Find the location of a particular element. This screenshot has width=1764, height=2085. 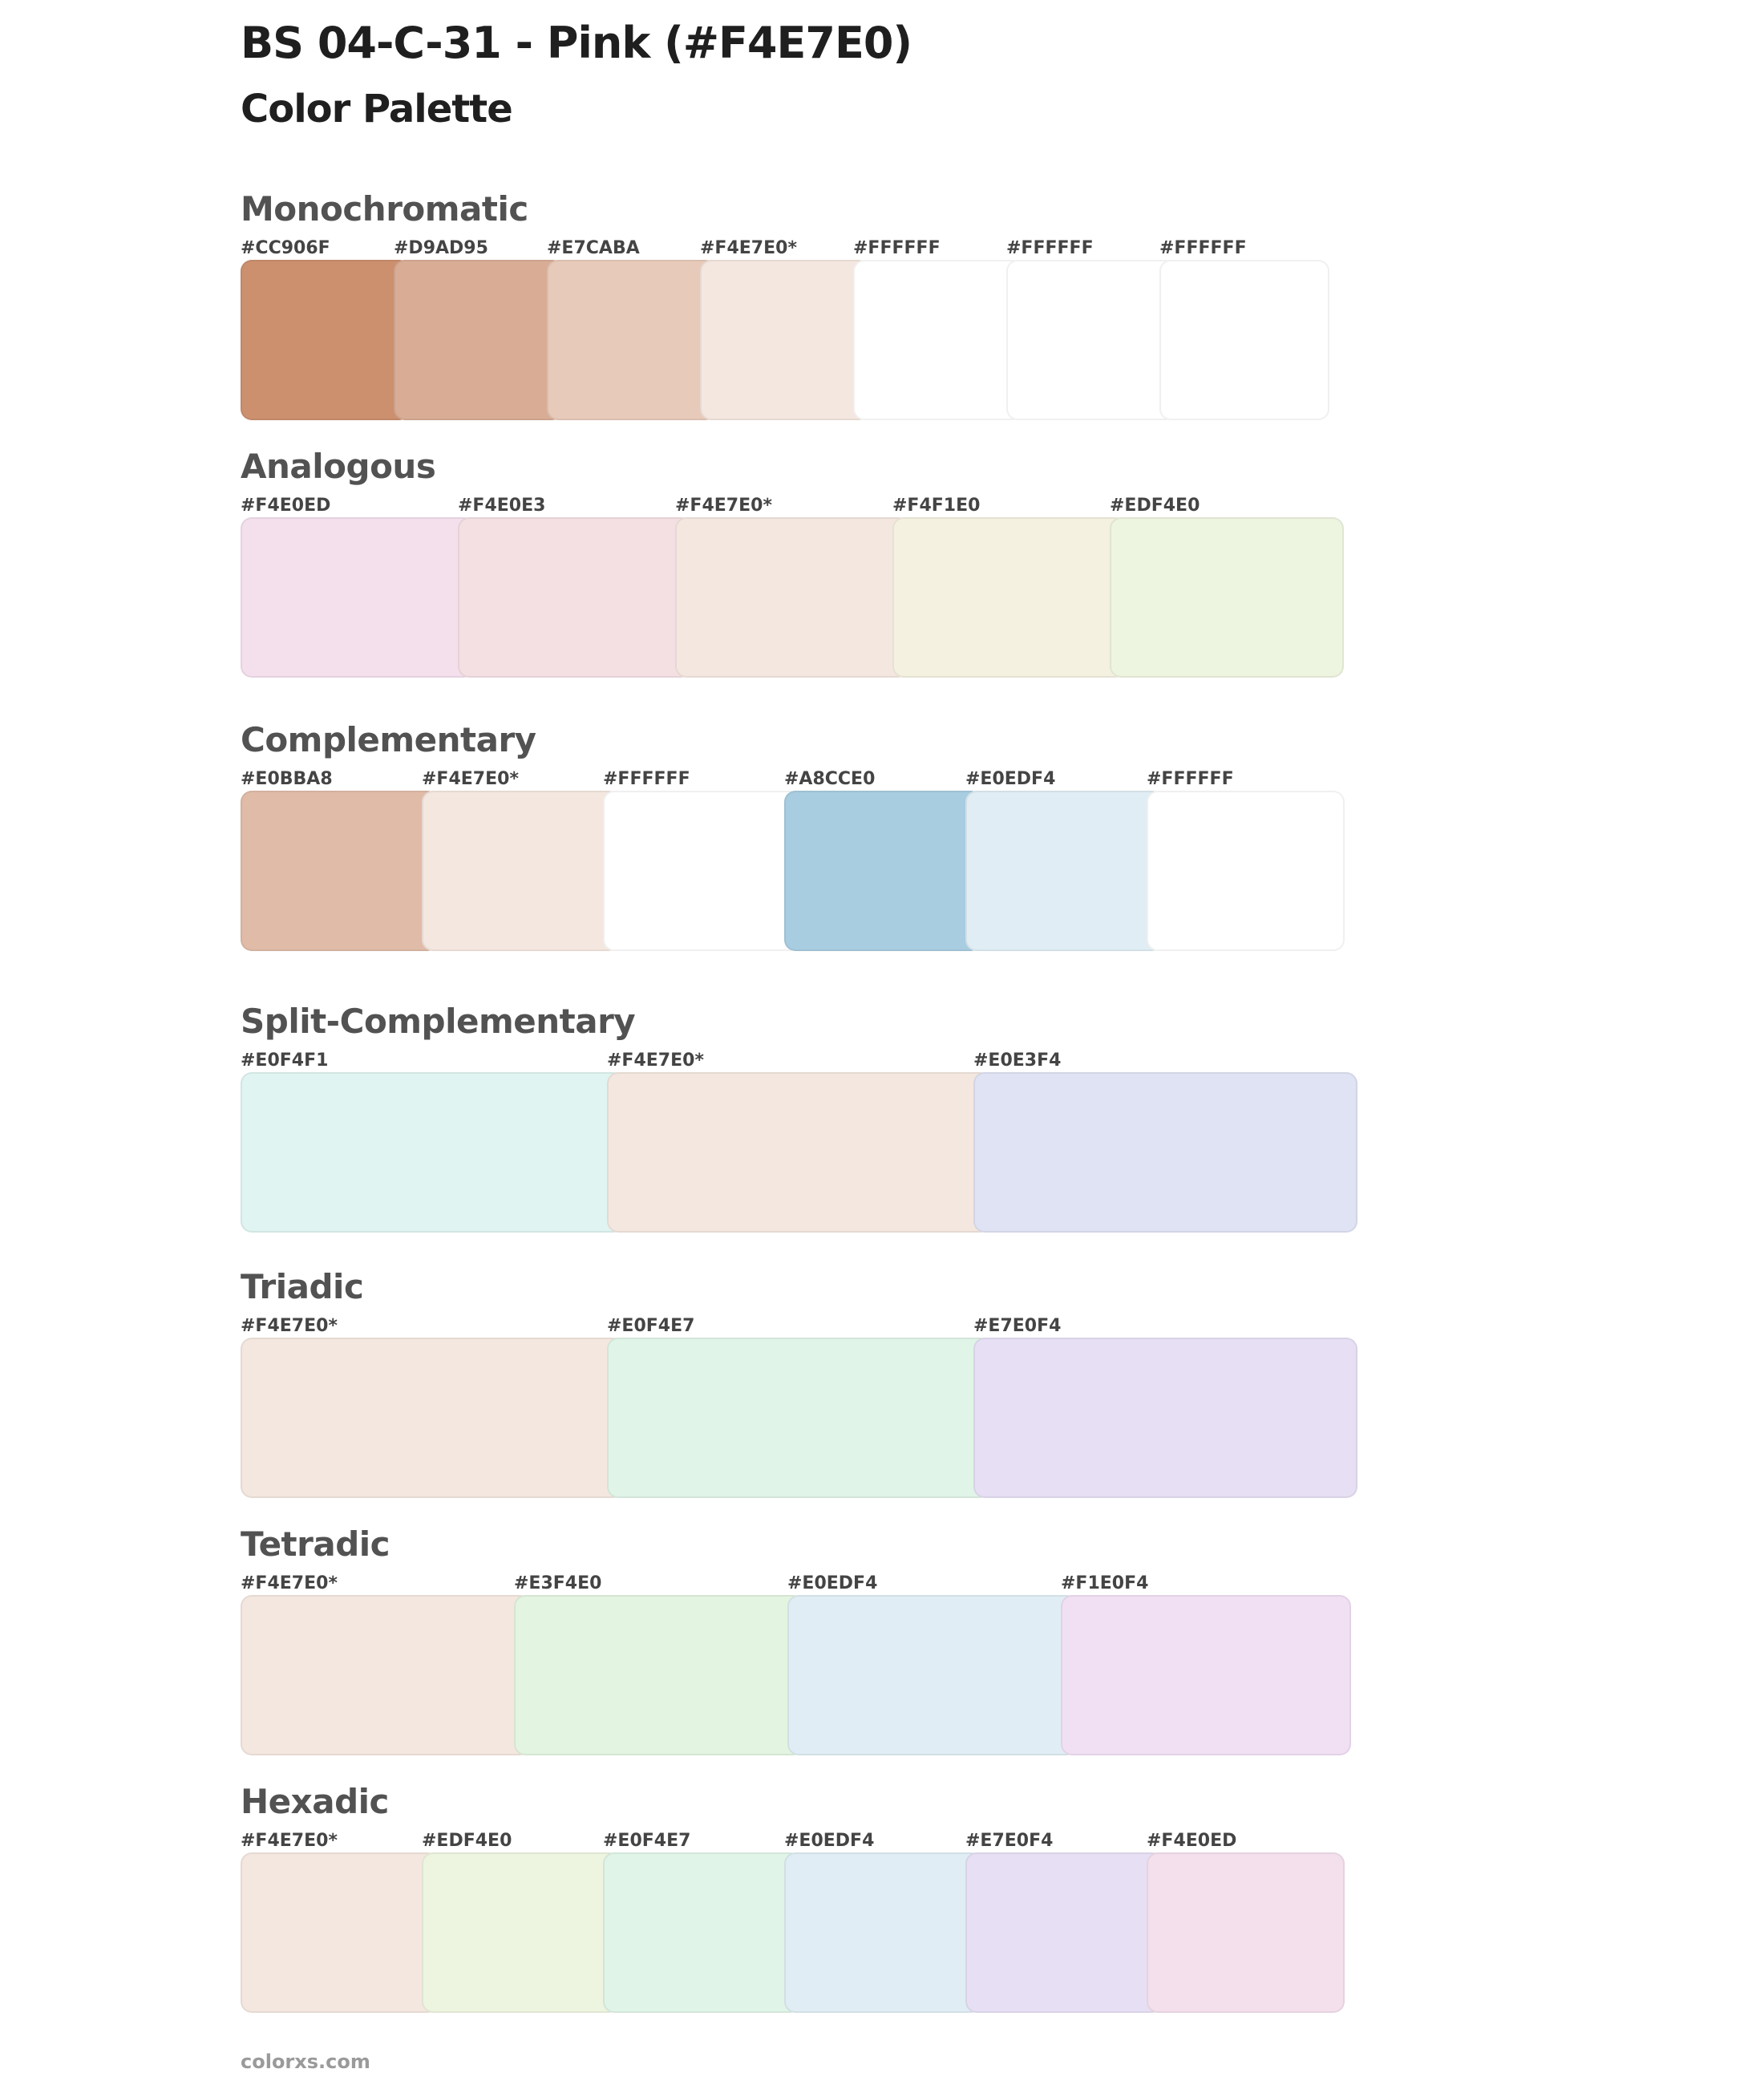

swatch-hex-label: #D9AD95 is located at coordinates (441, 248).